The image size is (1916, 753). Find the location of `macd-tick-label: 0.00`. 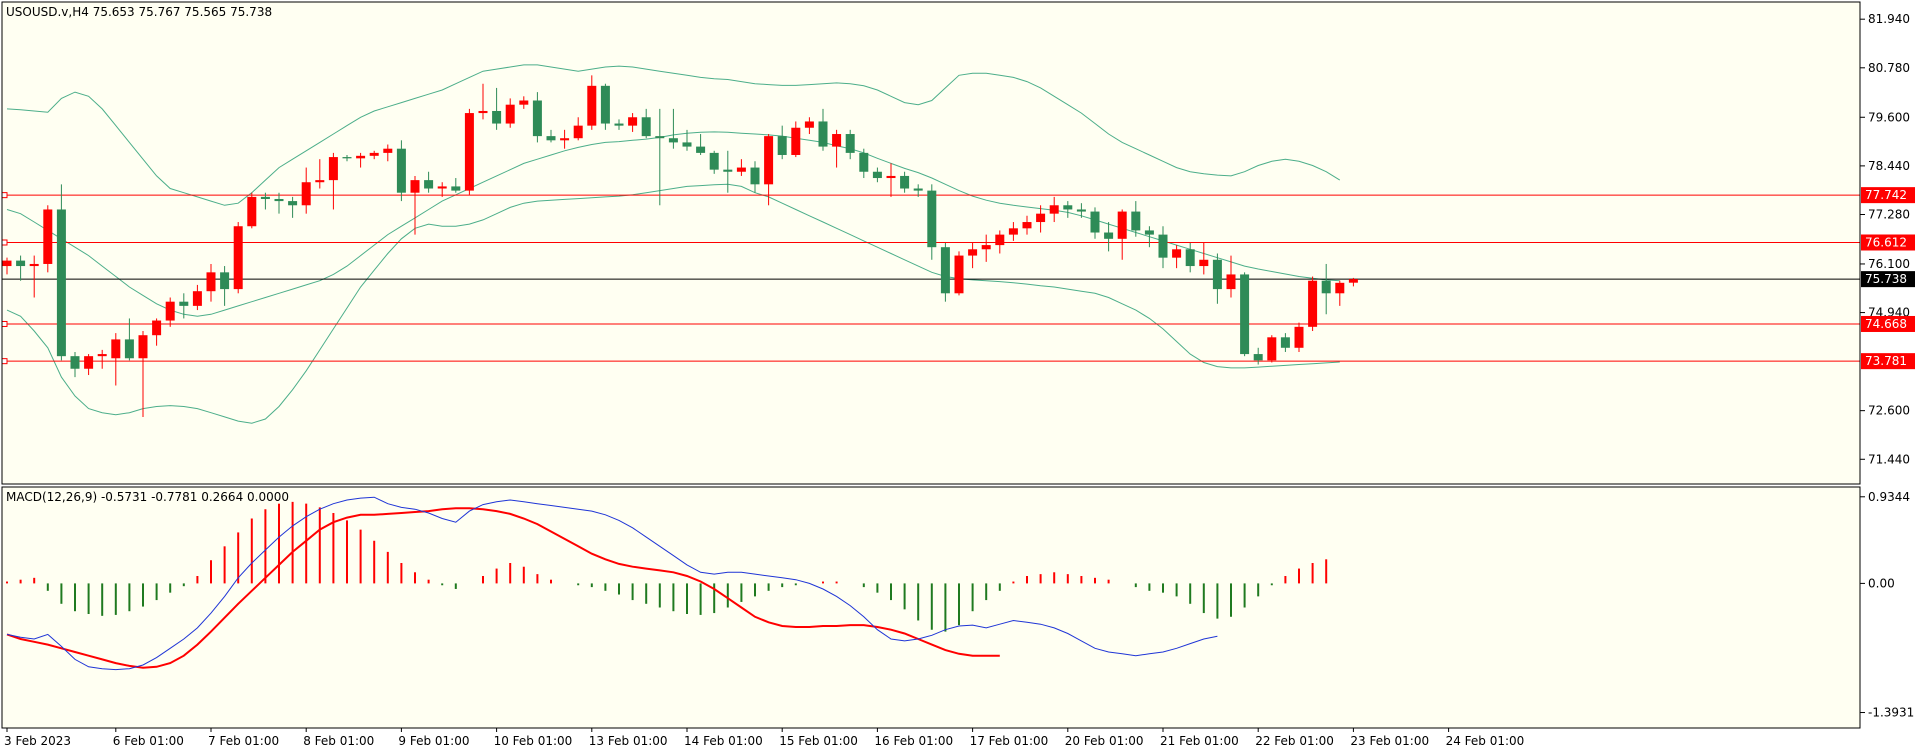

macd-tick-label: 0.00 is located at coordinates (1881, 583).